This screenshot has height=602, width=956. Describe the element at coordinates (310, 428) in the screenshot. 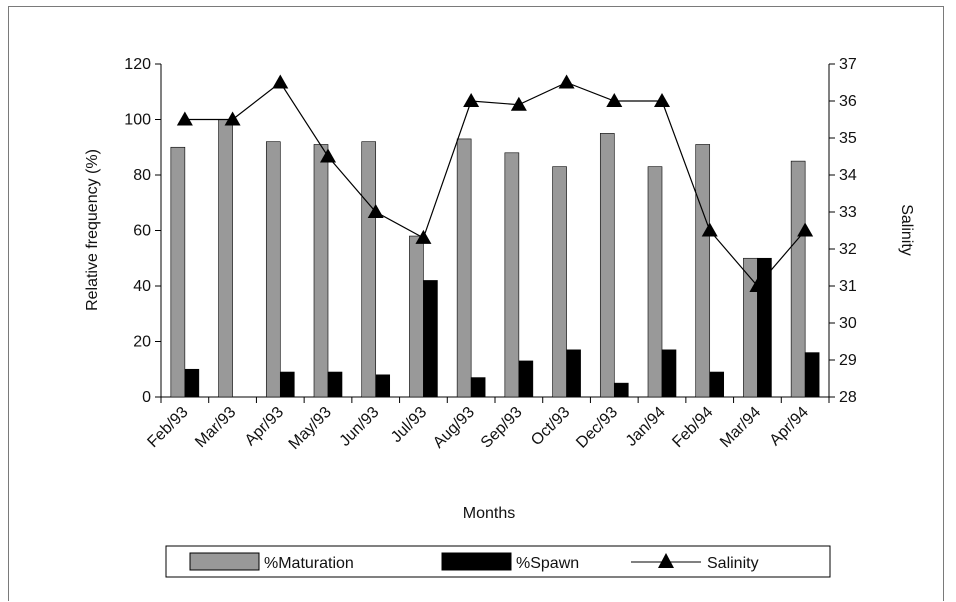

I see `x-tick-label: May/93` at that location.